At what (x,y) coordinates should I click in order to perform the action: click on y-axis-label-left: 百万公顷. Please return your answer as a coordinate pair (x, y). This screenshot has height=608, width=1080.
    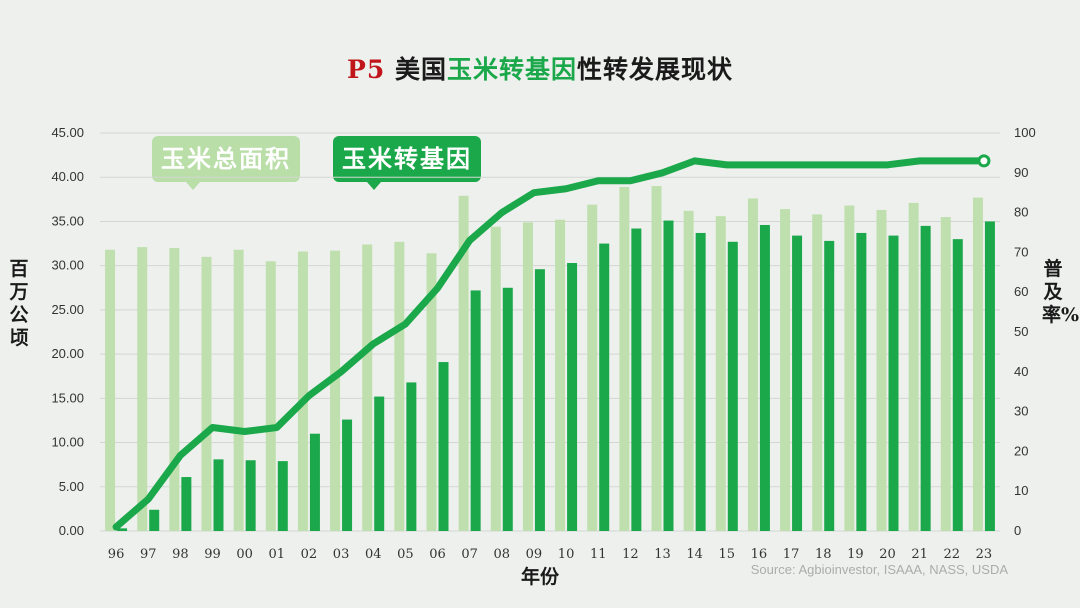
    Looking at the image, I should click on (19, 303).